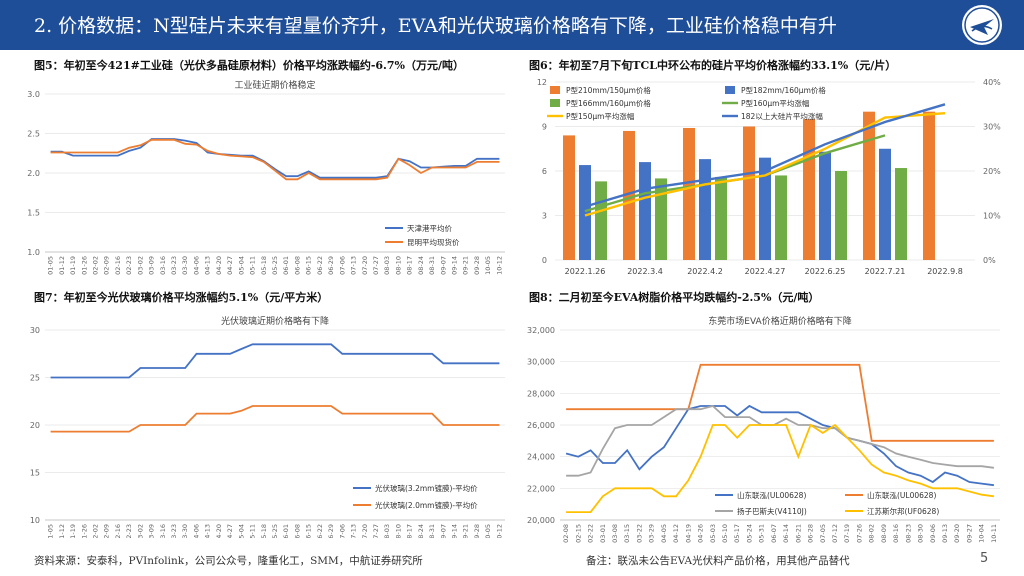  Describe the element at coordinates (426, 505) in the screenshot. I see `legend-label: 光伏玻璃(2.0mm镀膜)-平均价` at that location.